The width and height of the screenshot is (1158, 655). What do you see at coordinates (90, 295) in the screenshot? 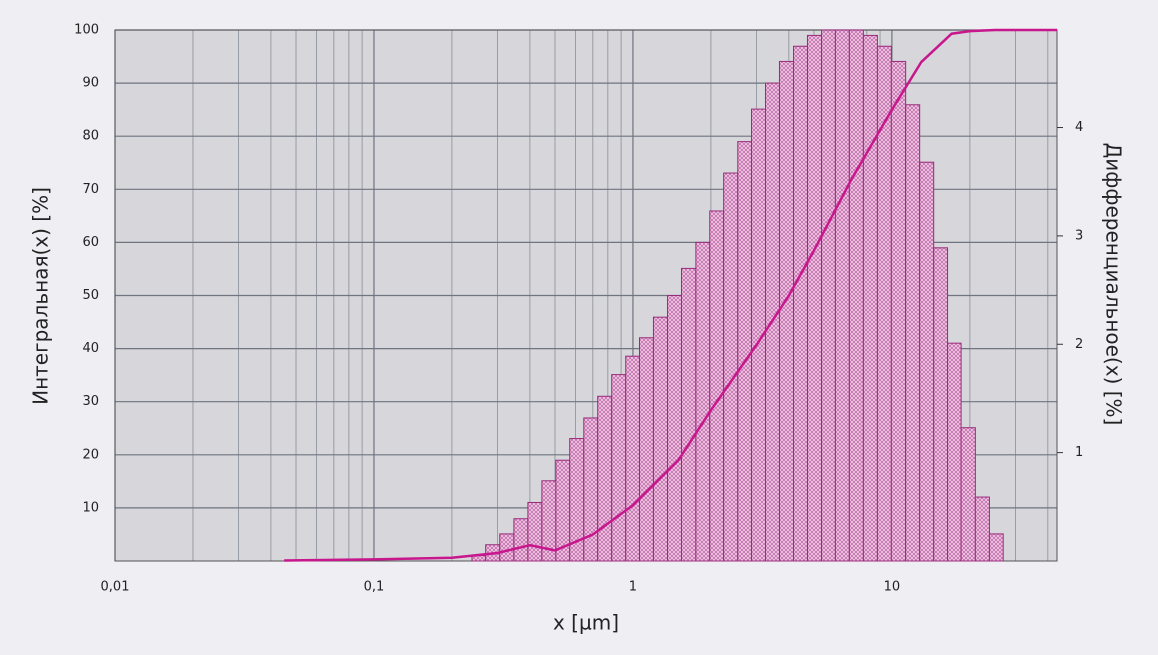
I see `y-tick-label: 50` at bounding box center [90, 295].